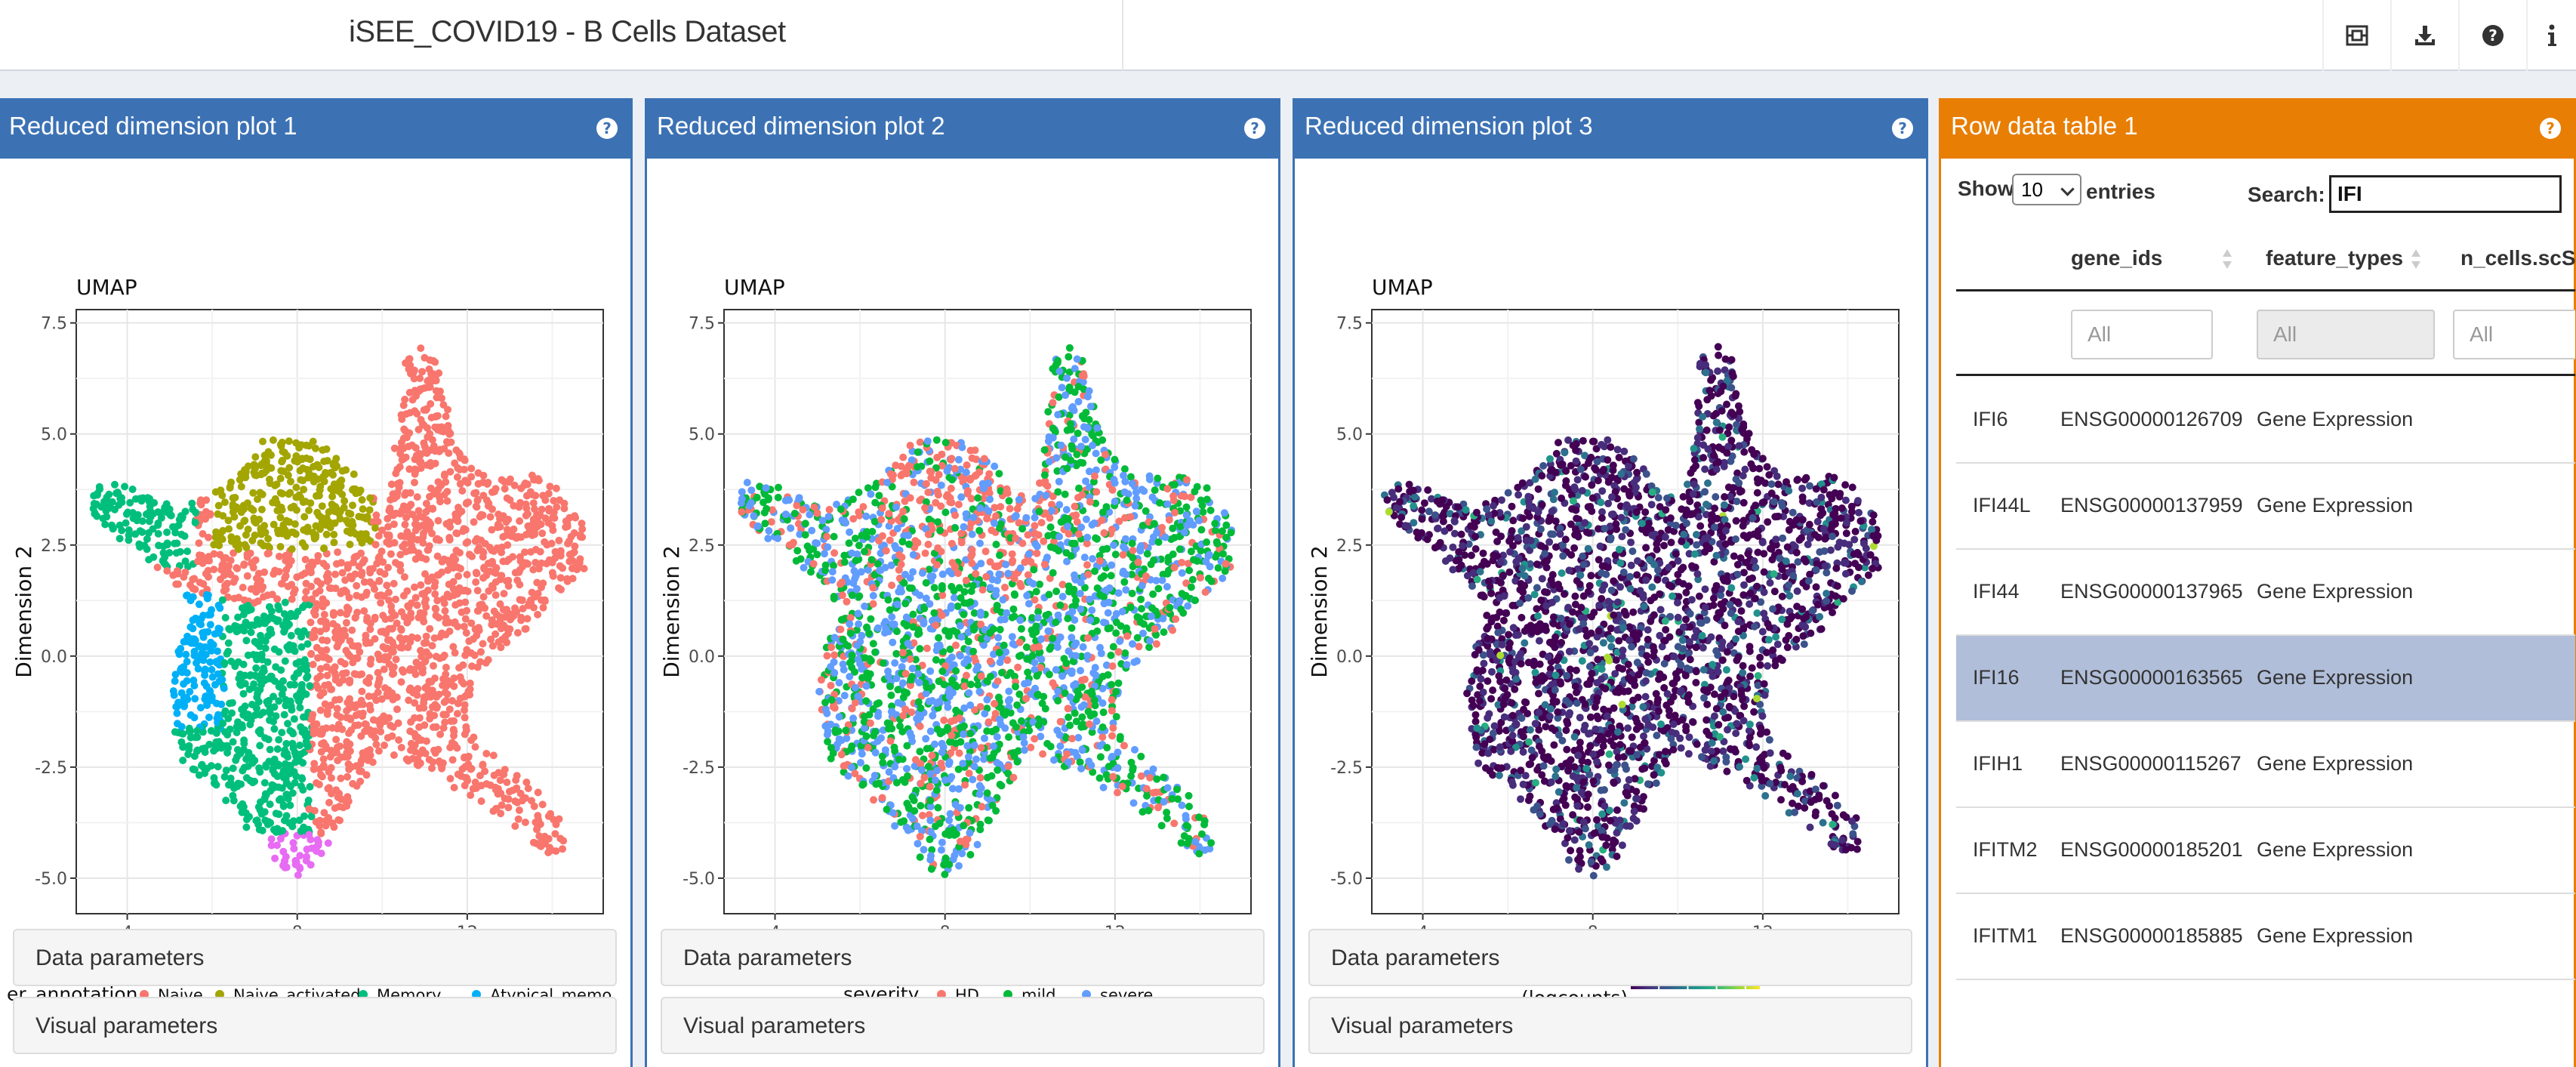 The height and width of the screenshot is (1067, 2576). Describe the element at coordinates (2424, 35) in the screenshot. I see `export-button` at that location.